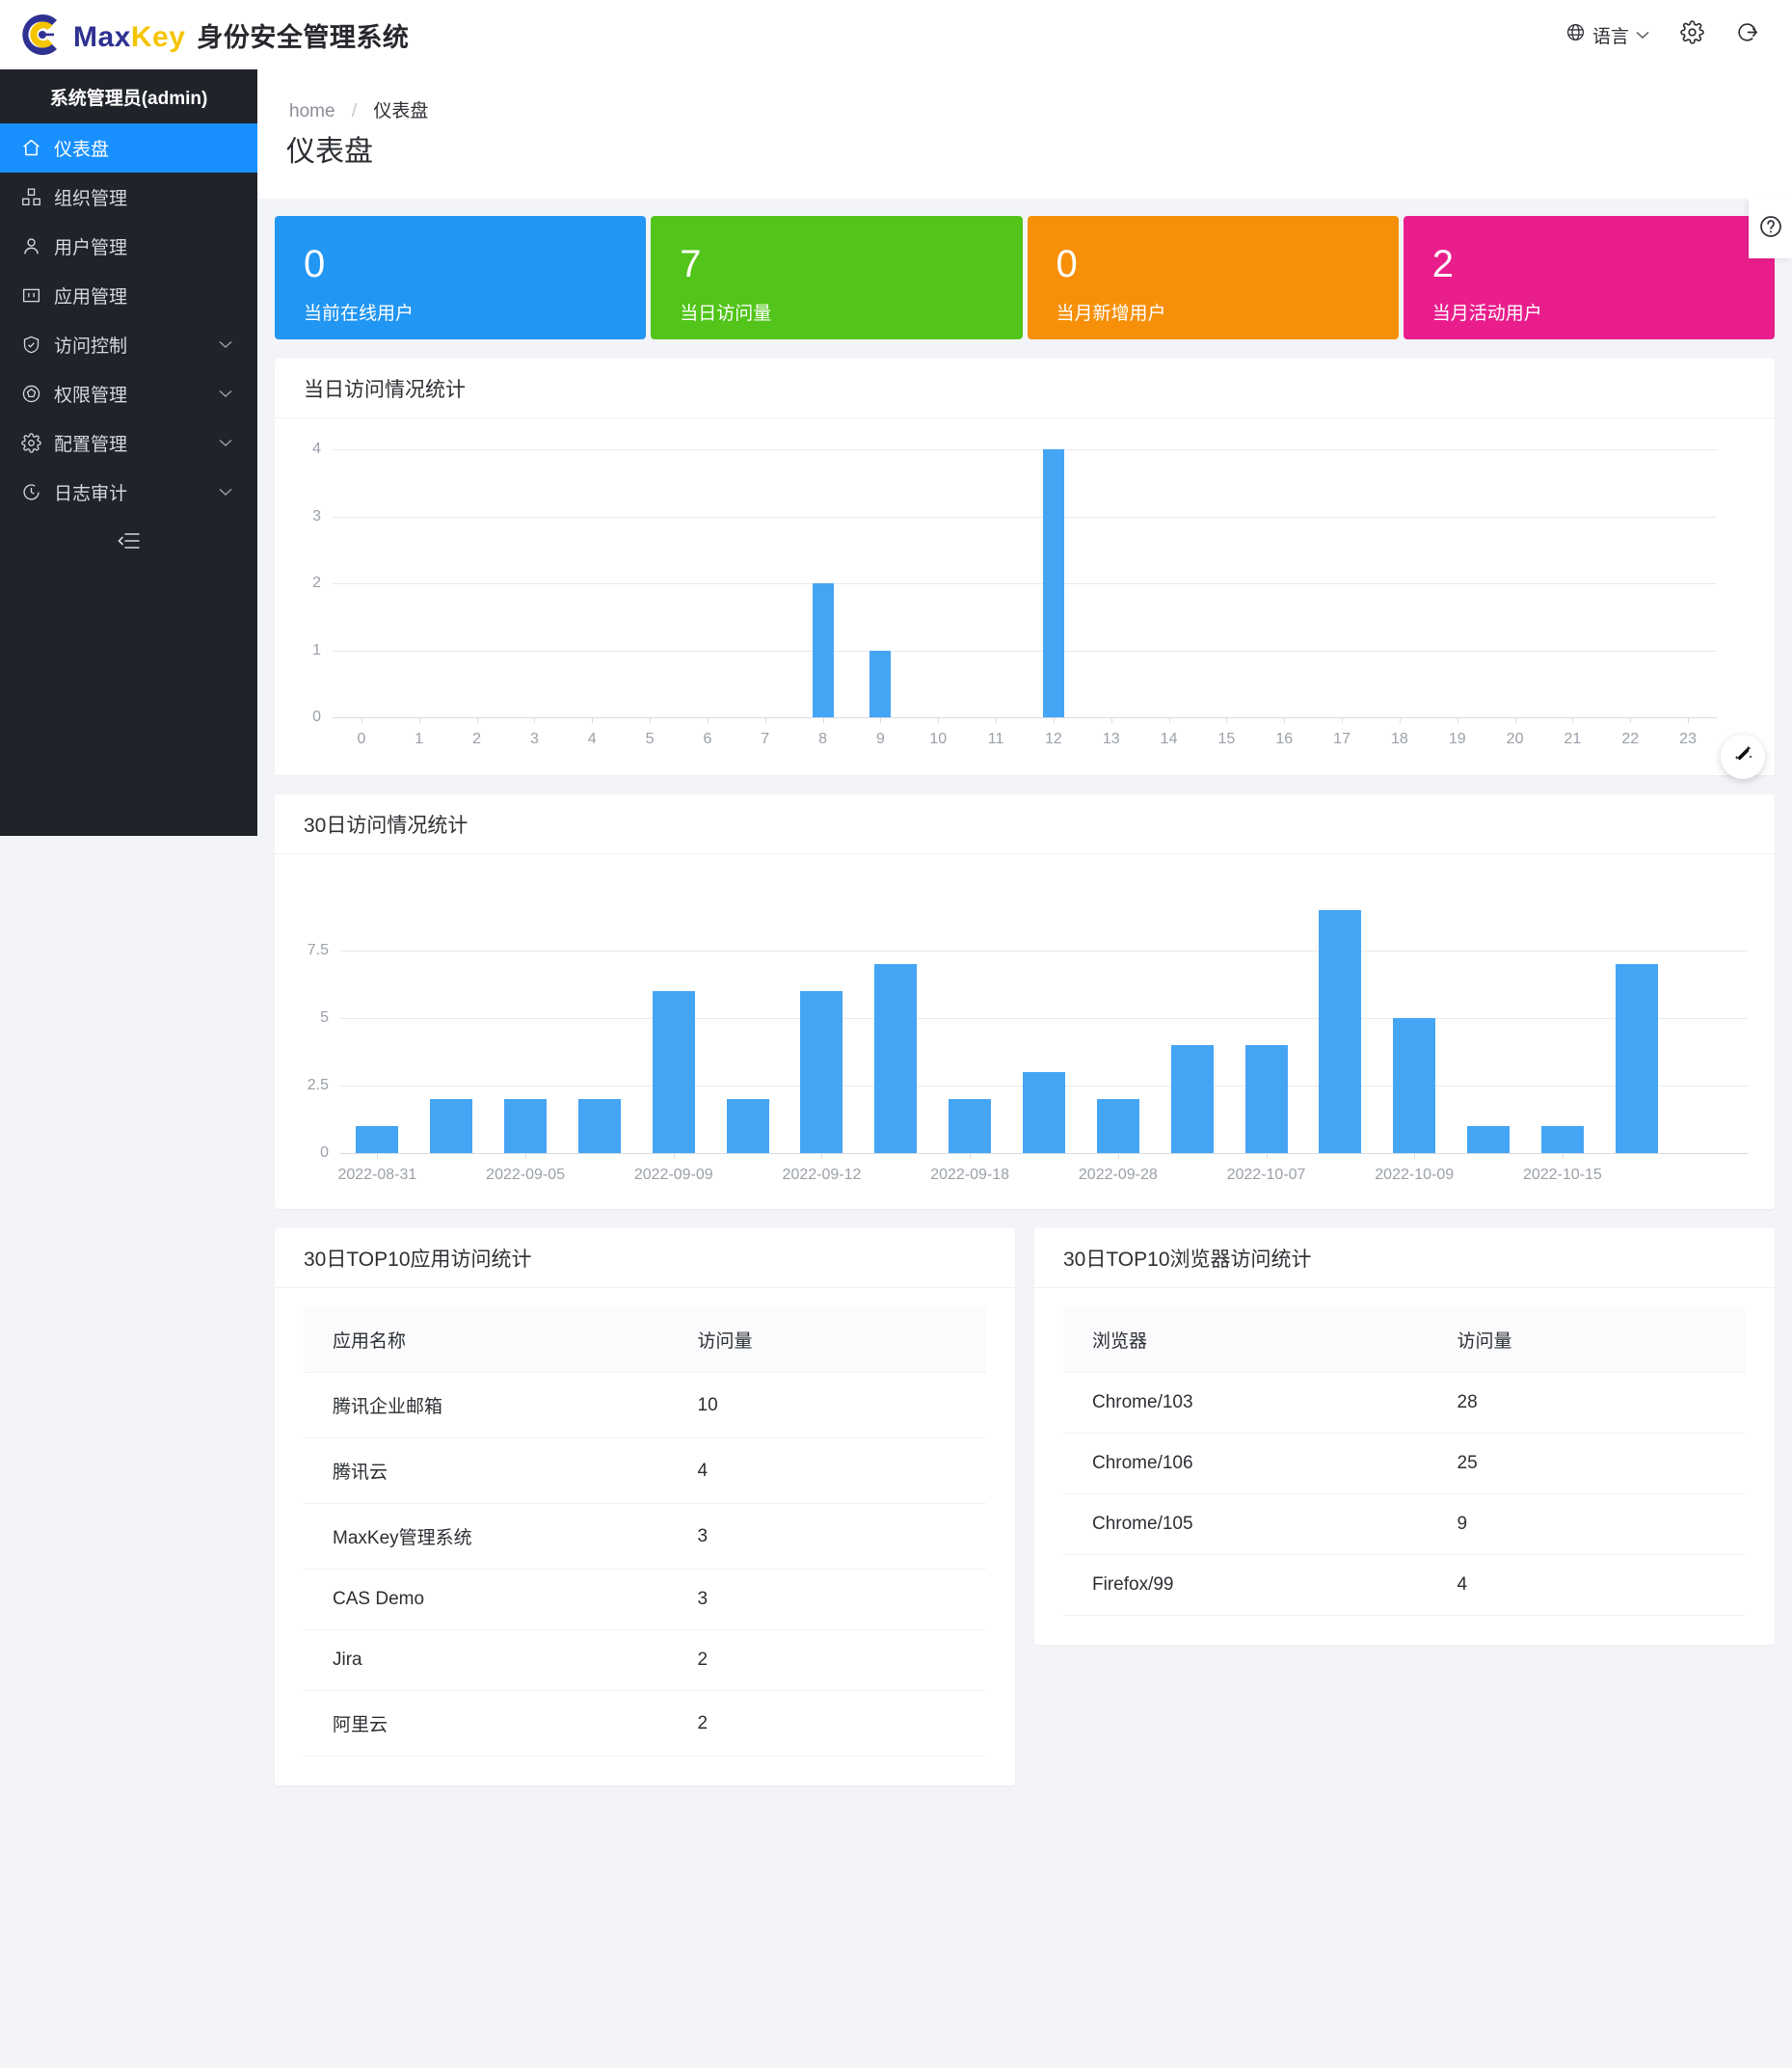 The height and width of the screenshot is (2068, 1792). What do you see at coordinates (827, 1405) in the screenshot?
I see `table-cell-count: 10` at bounding box center [827, 1405].